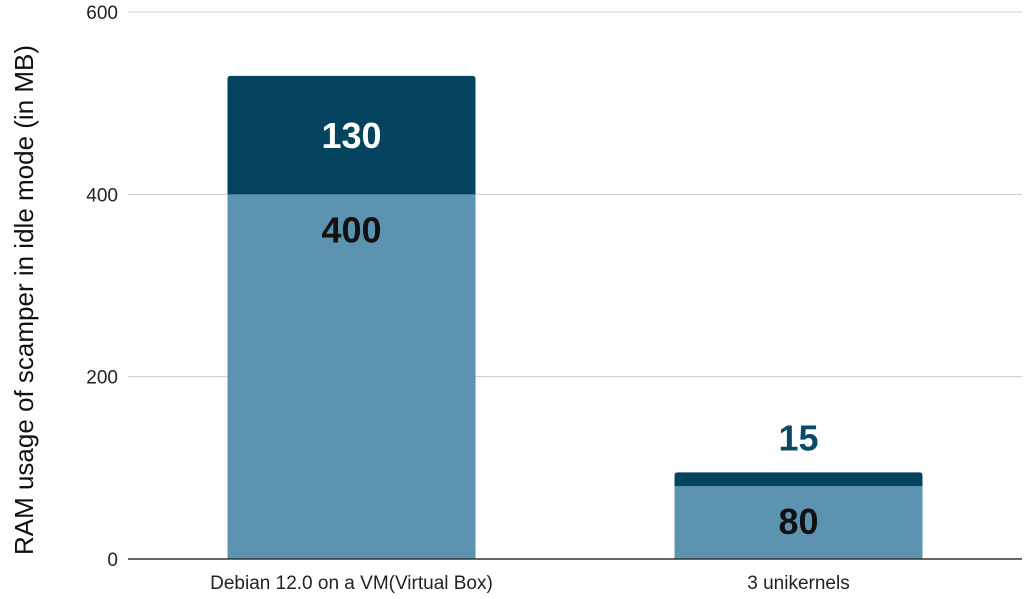 This screenshot has height=599, width=1032. I want to click on x-category-label: Debian 12.0 on a VM(Virtual Box), so click(351, 583).